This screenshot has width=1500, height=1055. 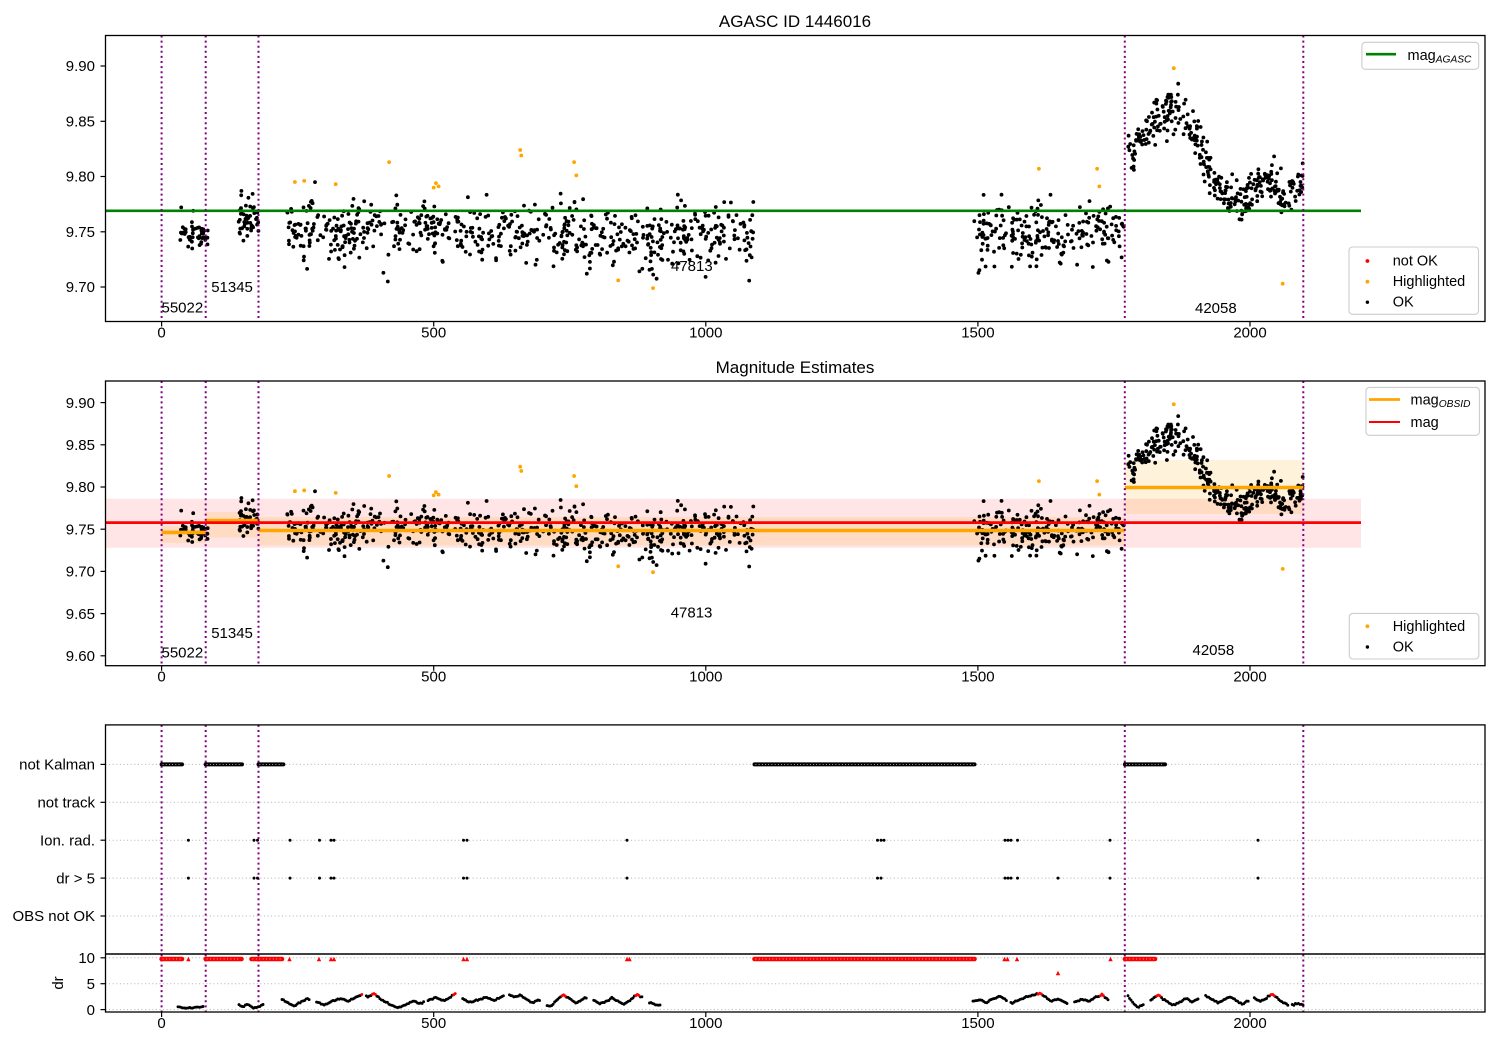 I want to click on svg-text: 5, so click(x=91, y=984).